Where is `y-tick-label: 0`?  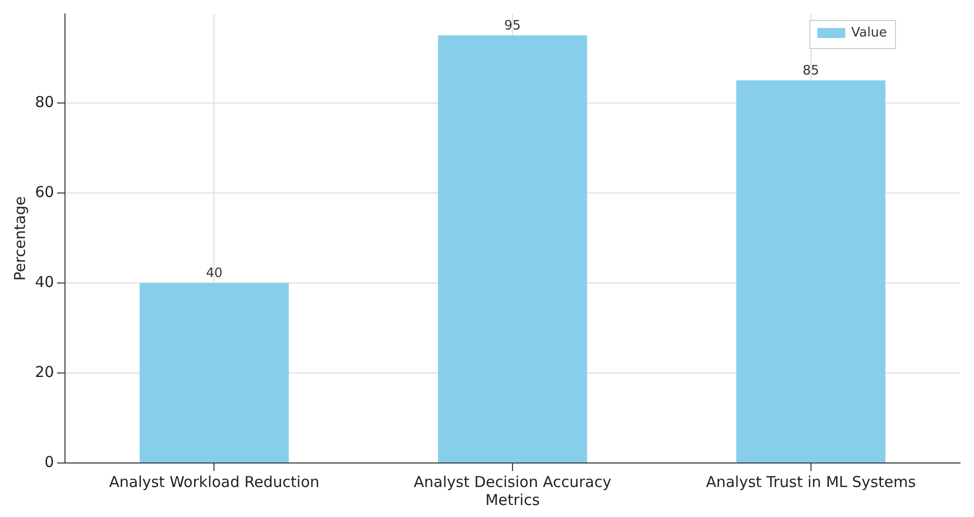
y-tick-label: 0 is located at coordinates (49, 461).